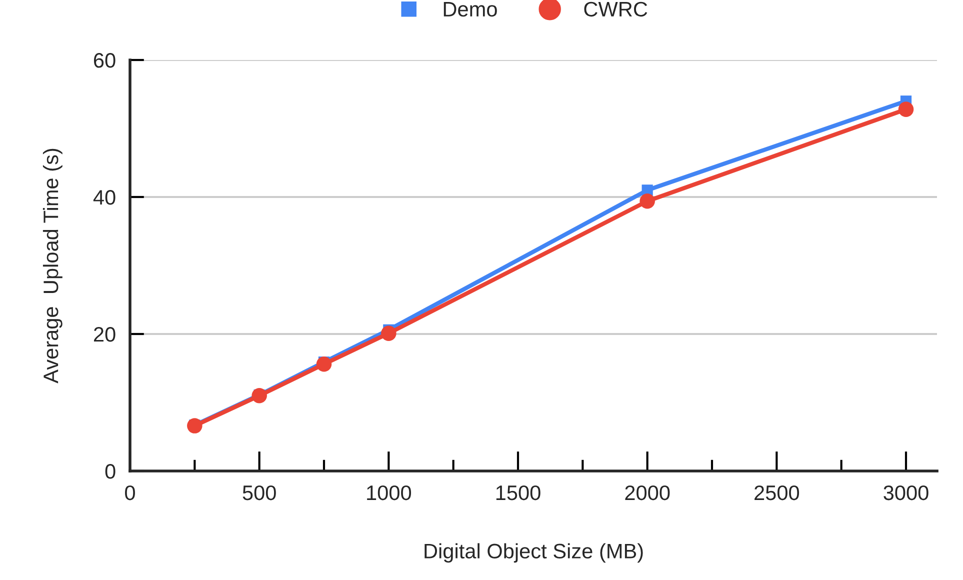 This screenshot has width=963, height=580. I want to click on y-tick-label: 60, so click(105, 60).